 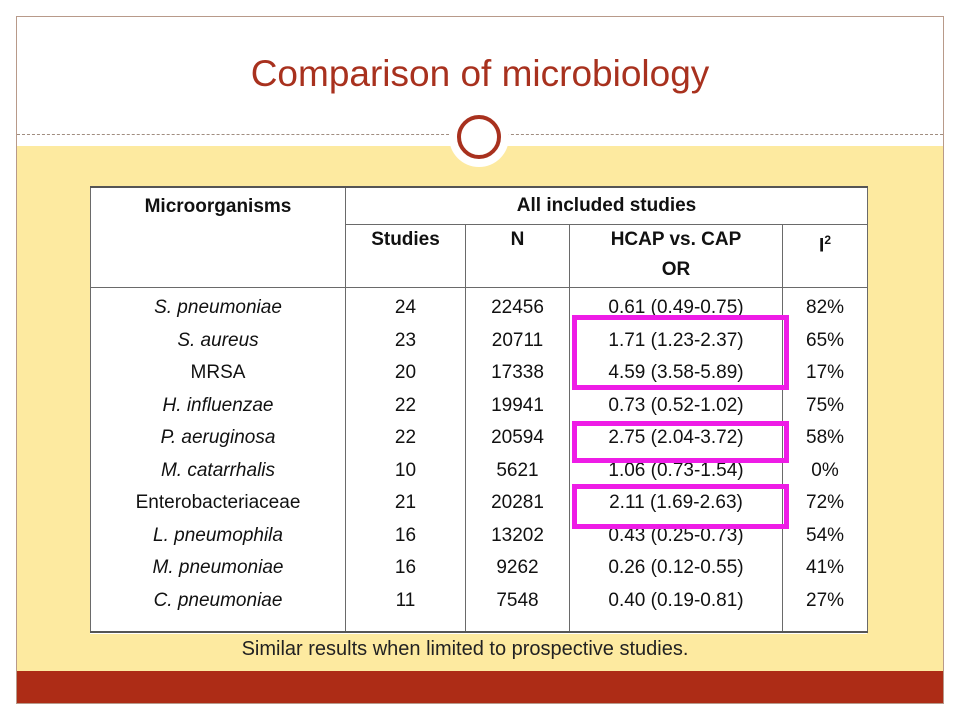 What do you see at coordinates (405, 256) in the screenshot?
I see `header-studies: Studies` at bounding box center [405, 256].